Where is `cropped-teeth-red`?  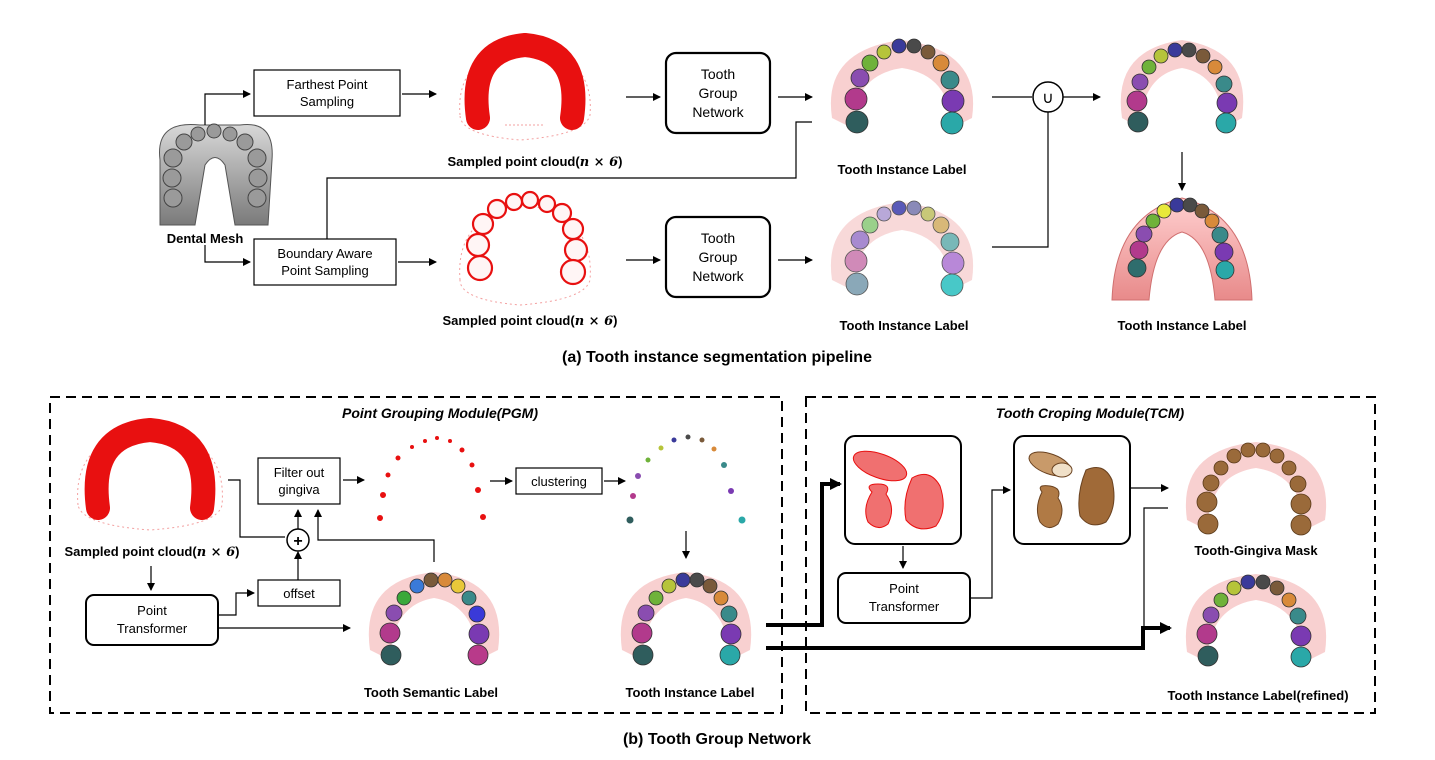 cropped-teeth-red is located at coordinates (898, 490).